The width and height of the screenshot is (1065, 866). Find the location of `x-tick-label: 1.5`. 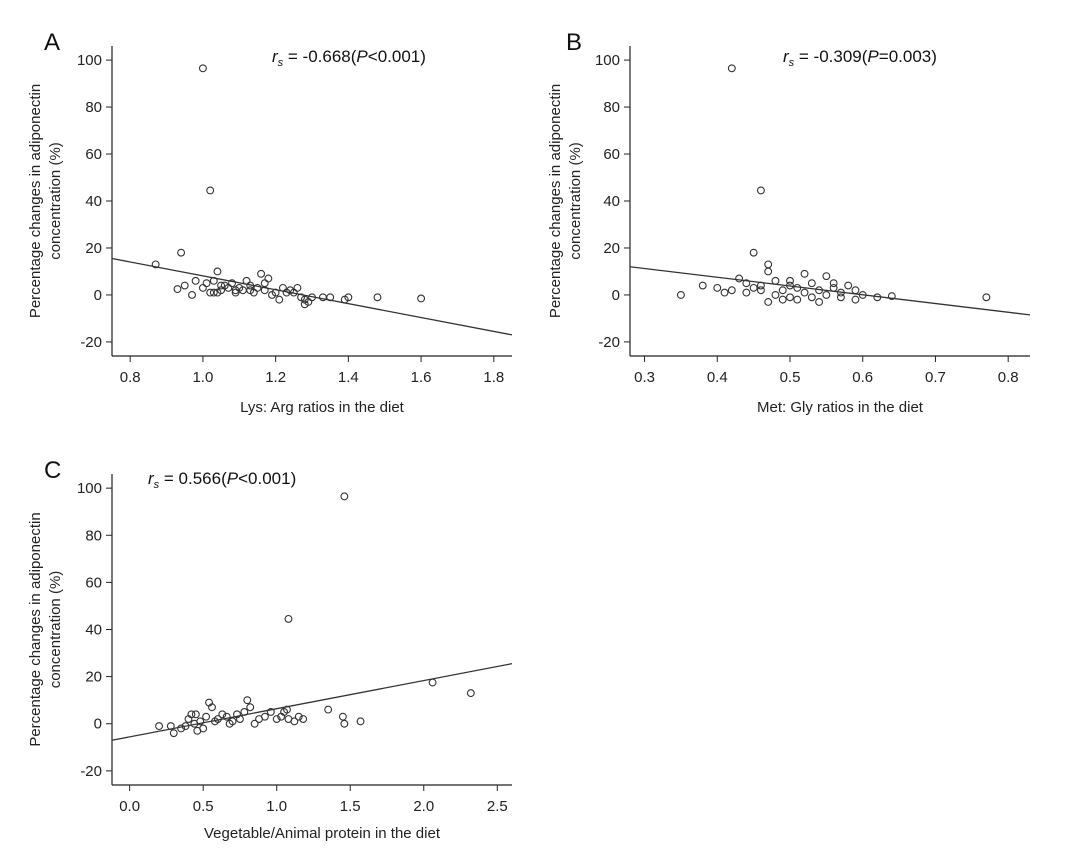

x-tick-label: 1.5 is located at coordinates (350, 806).